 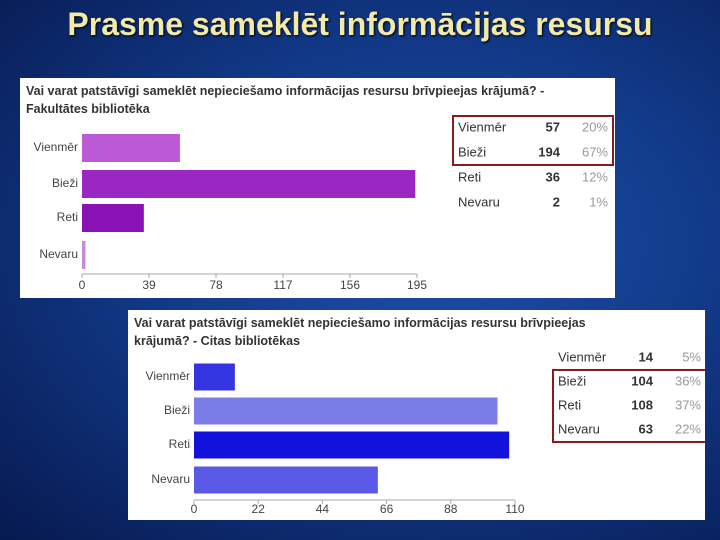 What do you see at coordinates (216, 285) in the screenshot?
I see `x-tick-label: 78` at bounding box center [216, 285].